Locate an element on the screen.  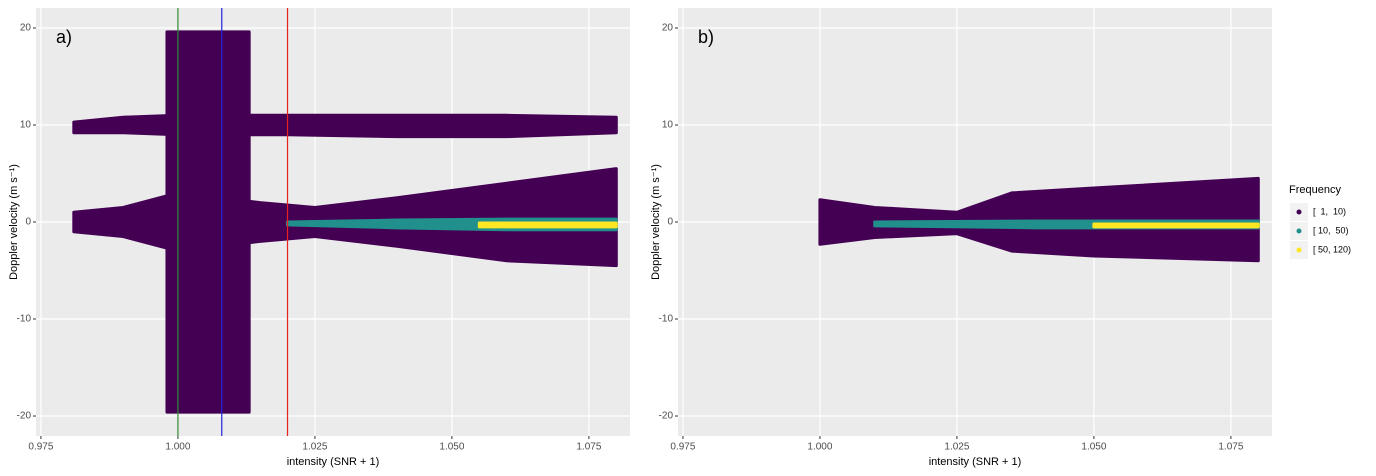
legend-title: Frequency is located at coordinates (1315, 190).